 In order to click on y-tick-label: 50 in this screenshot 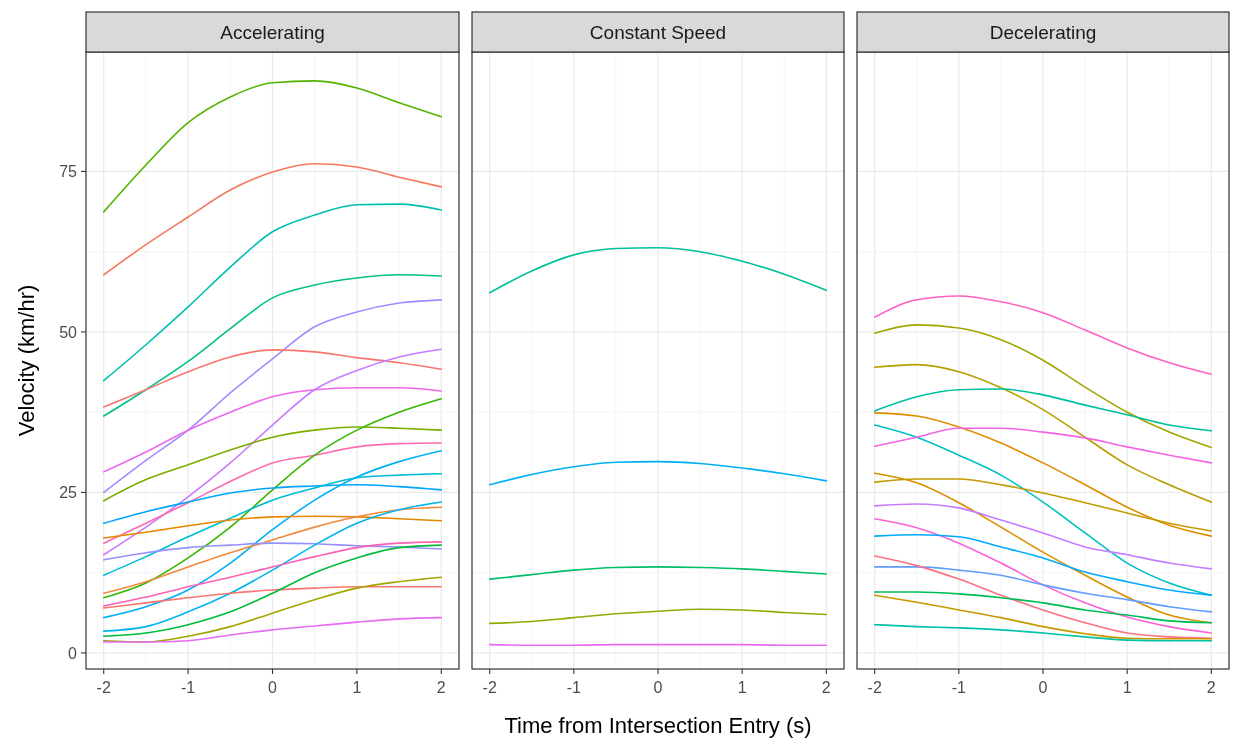, I will do `click(68, 332)`.